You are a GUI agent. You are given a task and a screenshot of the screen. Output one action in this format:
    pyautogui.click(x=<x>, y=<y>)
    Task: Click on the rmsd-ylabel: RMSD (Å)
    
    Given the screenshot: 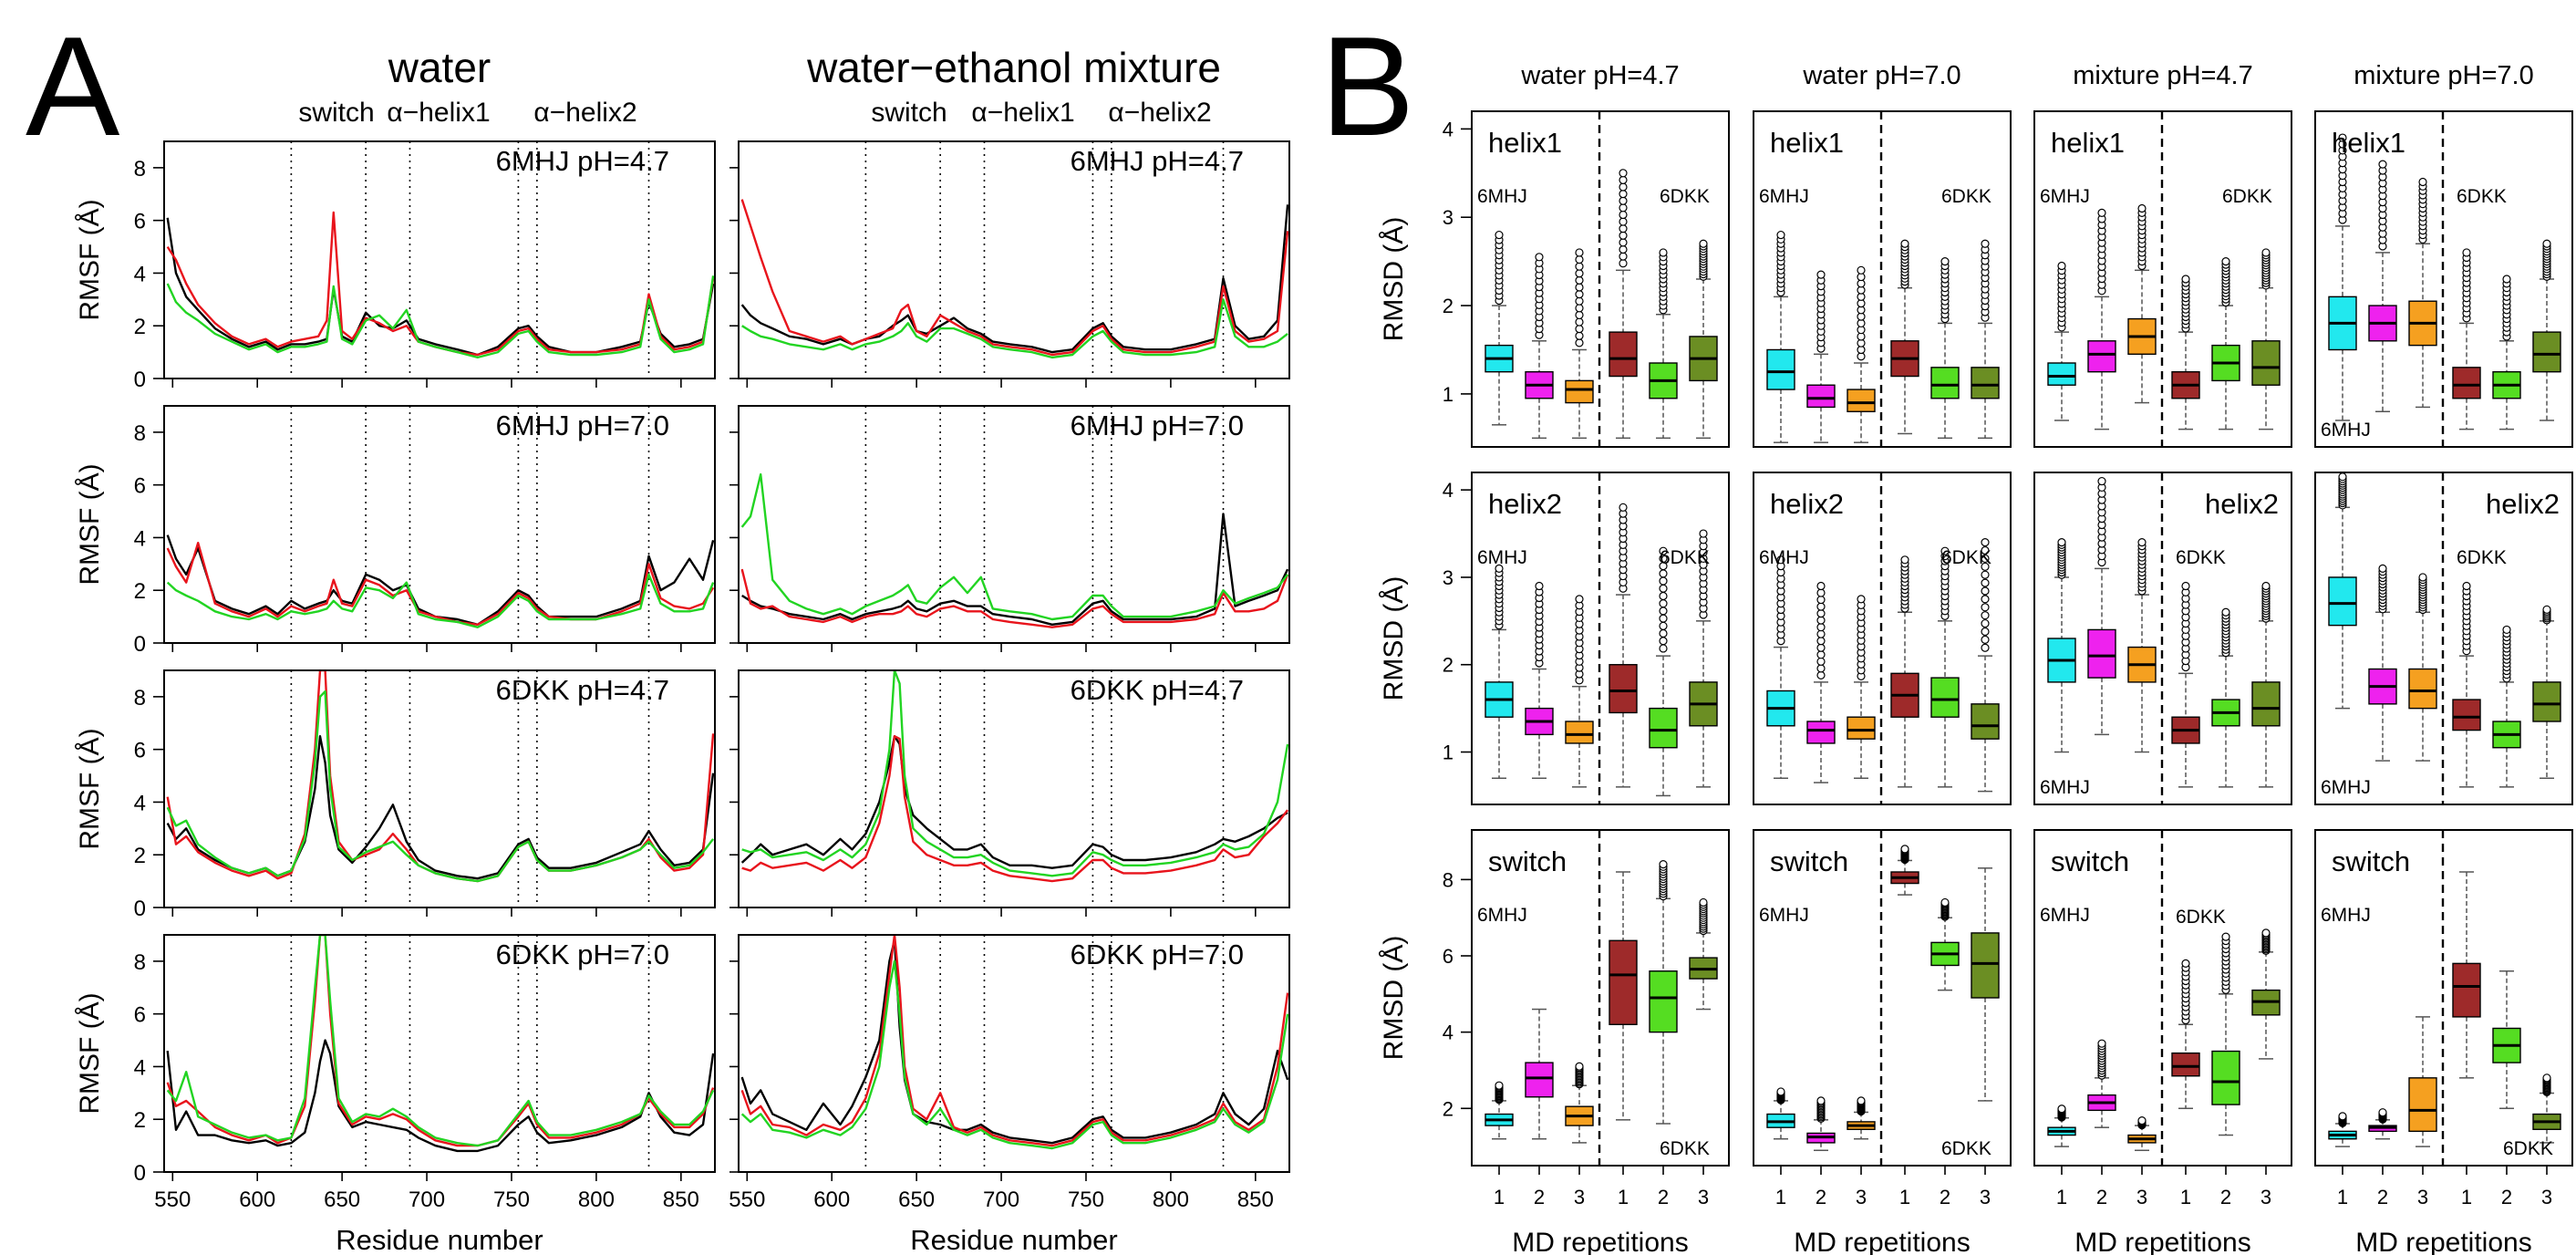 What is the action you would take?
    pyautogui.click(x=1394, y=279)
    